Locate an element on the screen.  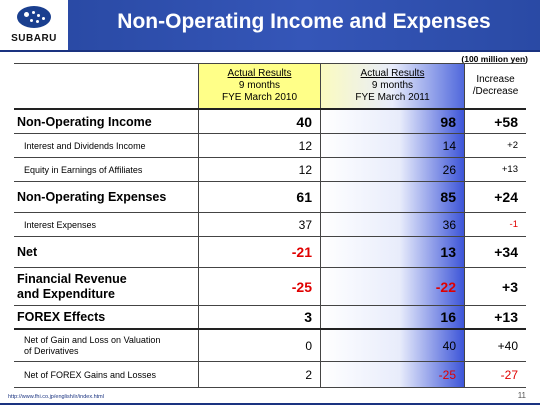
value-fye2010: 3 is located at coordinates (259, 317).